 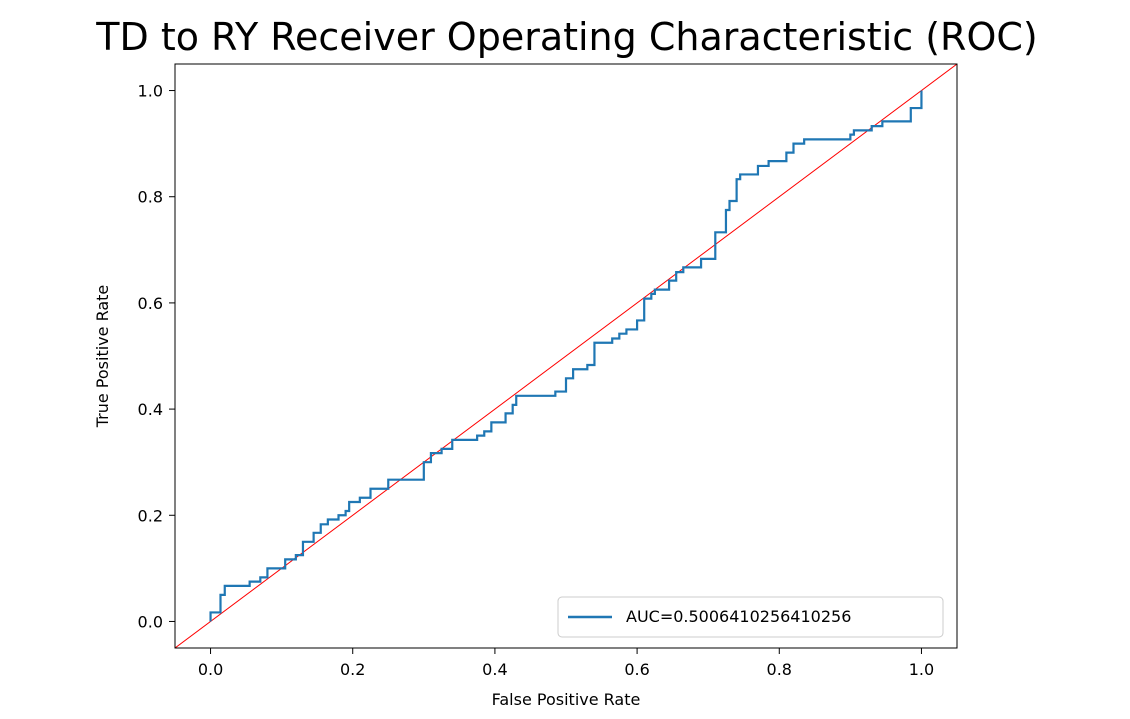 What do you see at coordinates (636, 669) in the screenshot?
I see `x-tick-label: 0.6` at bounding box center [636, 669].